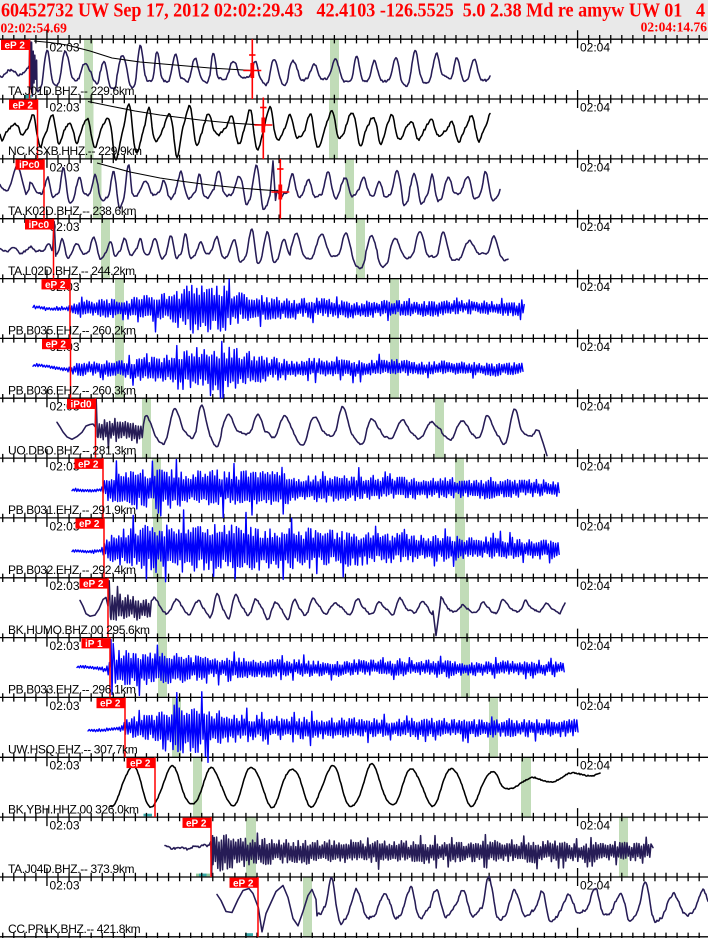 Image resolution: width=708 pixels, height=938 pixels. What do you see at coordinates (94, 644) in the screenshot?
I see `svg-text: iP 1` at bounding box center [94, 644].